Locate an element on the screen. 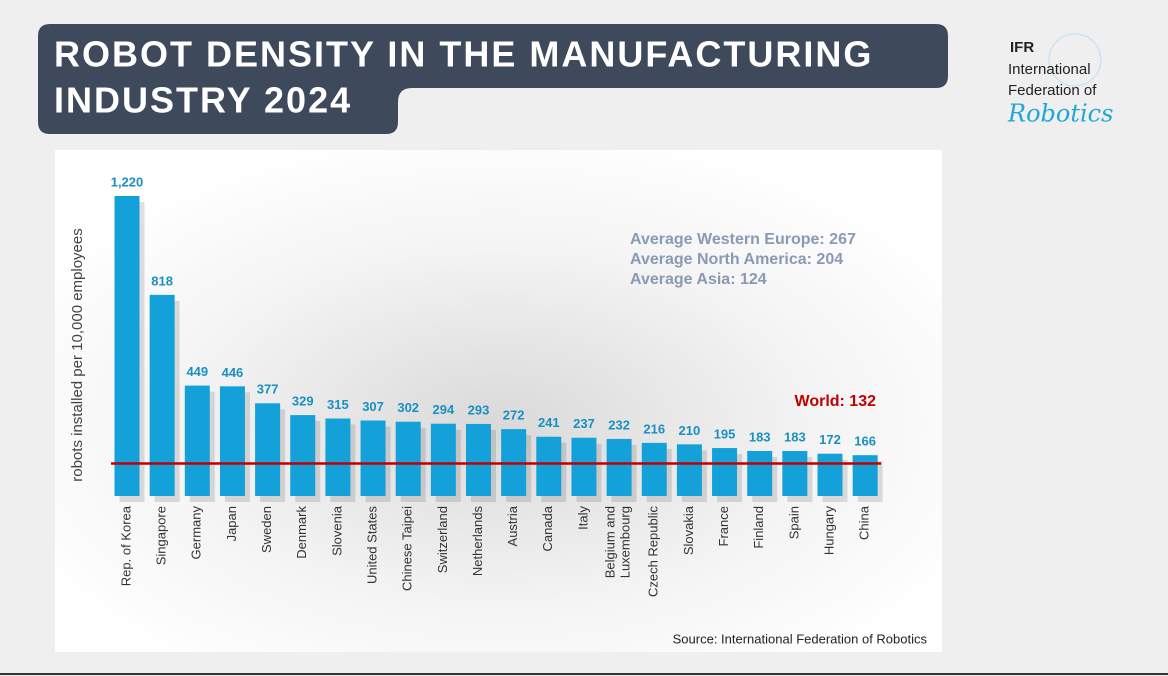  x-tick-label: Switzerland is located at coordinates (442, 539).